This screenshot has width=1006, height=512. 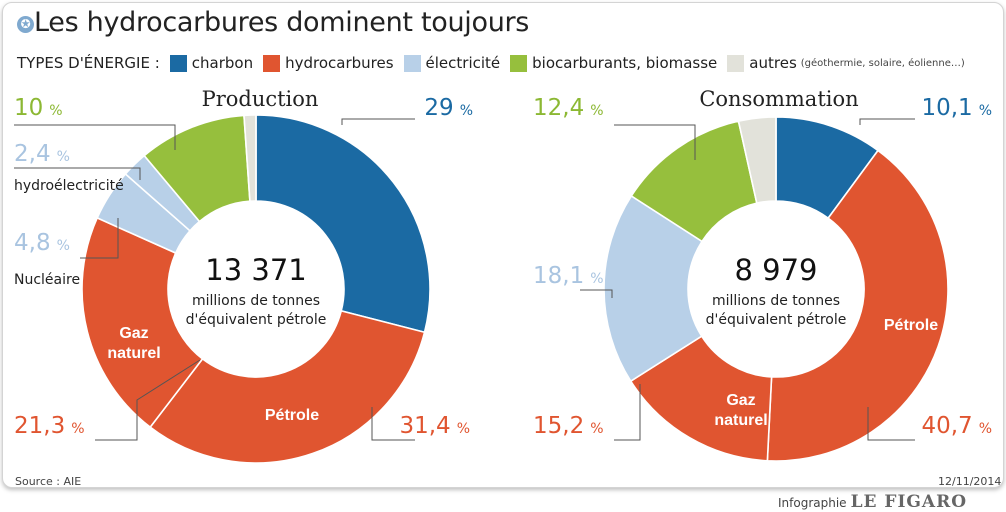 What do you see at coordinates (775, 270) in the screenshot?
I see `center-total-value: 8 979` at bounding box center [775, 270].